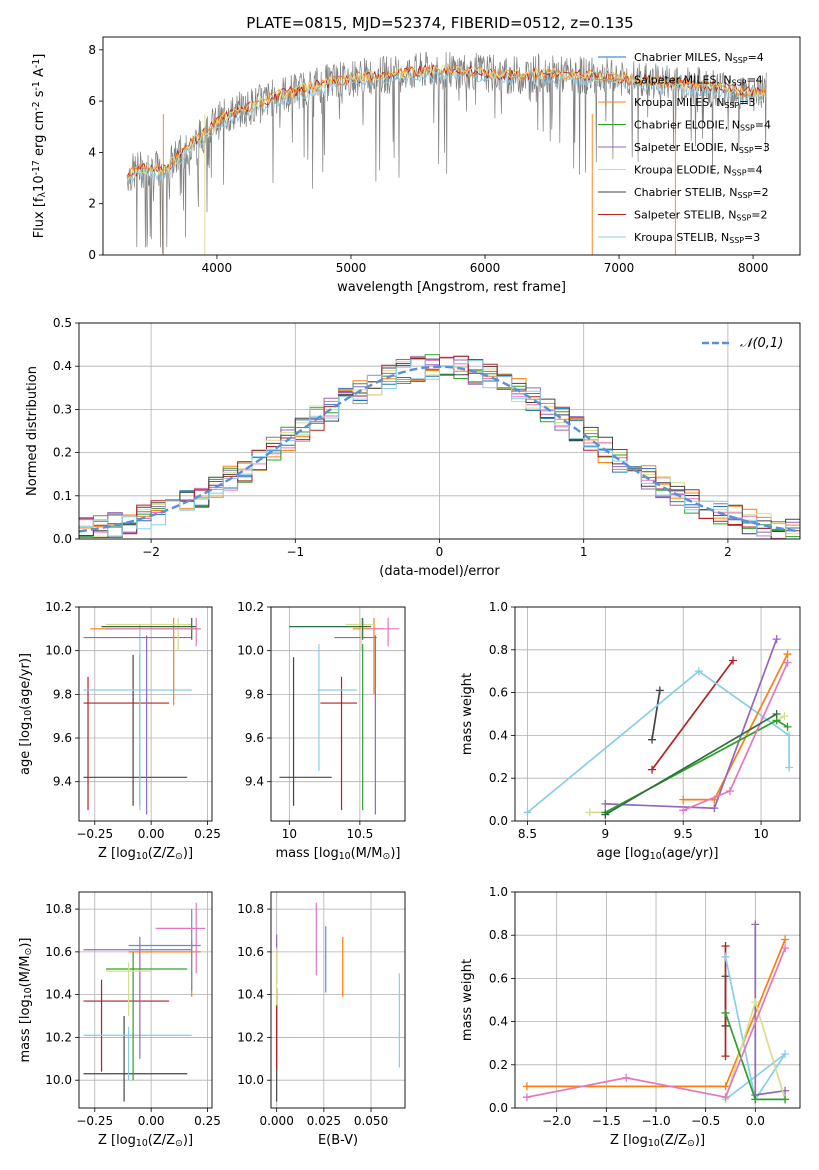 The image size is (819, 1170). Describe the element at coordinates (360, 834) in the screenshot. I see `x-tick-label: 10.5` at that location.